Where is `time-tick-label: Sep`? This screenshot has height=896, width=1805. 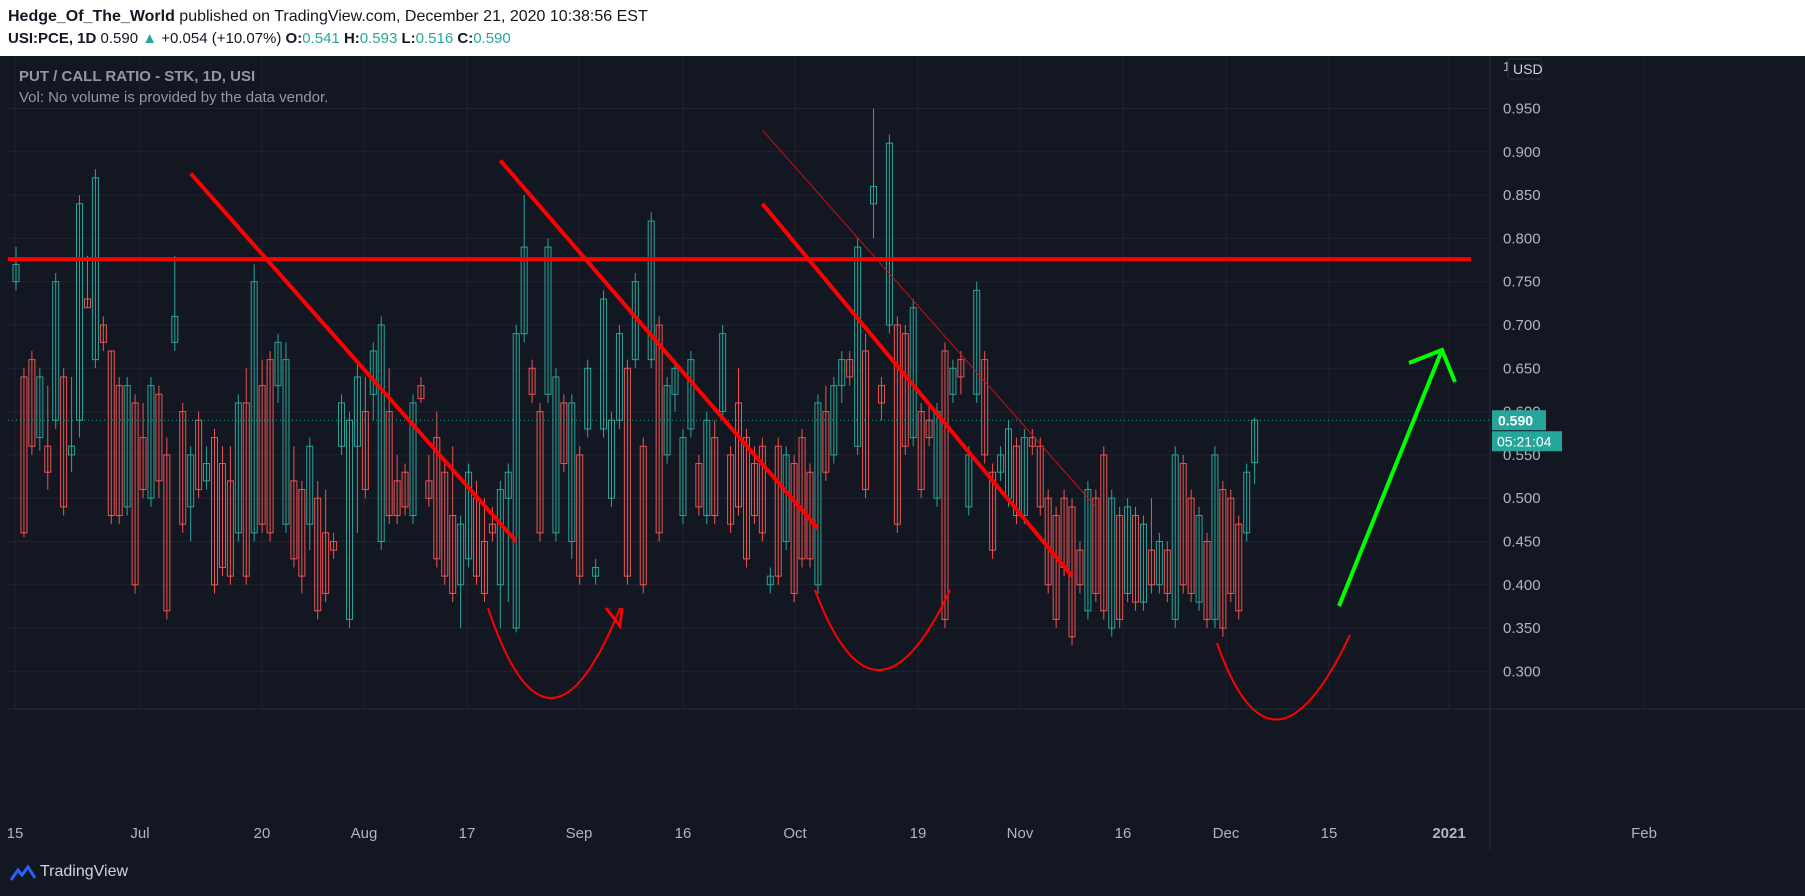 time-tick-label: Sep is located at coordinates (579, 833).